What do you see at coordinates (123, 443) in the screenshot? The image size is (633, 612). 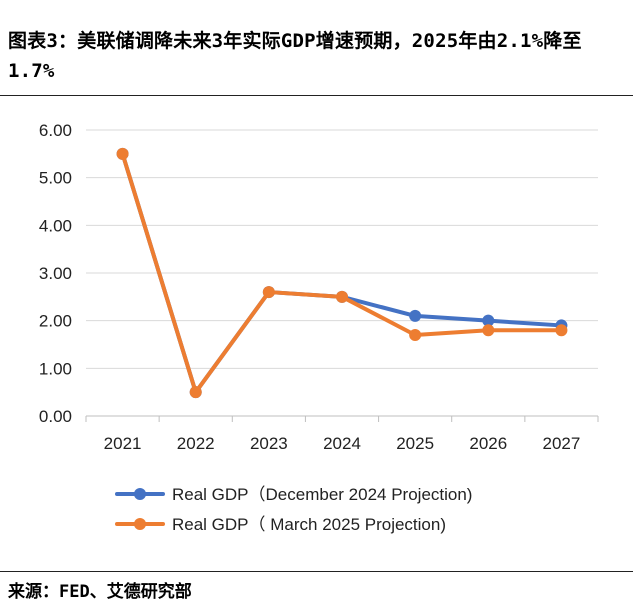 I see `x-tick-label: 2021` at bounding box center [123, 443].